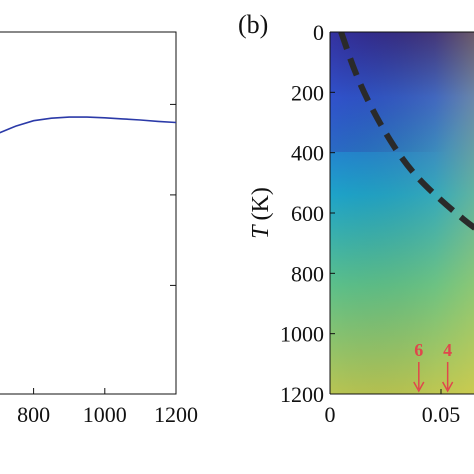 This screenshot has height=474, width=474. I want to click on panel-b-y-tick-label: 800, so click(307, 273).